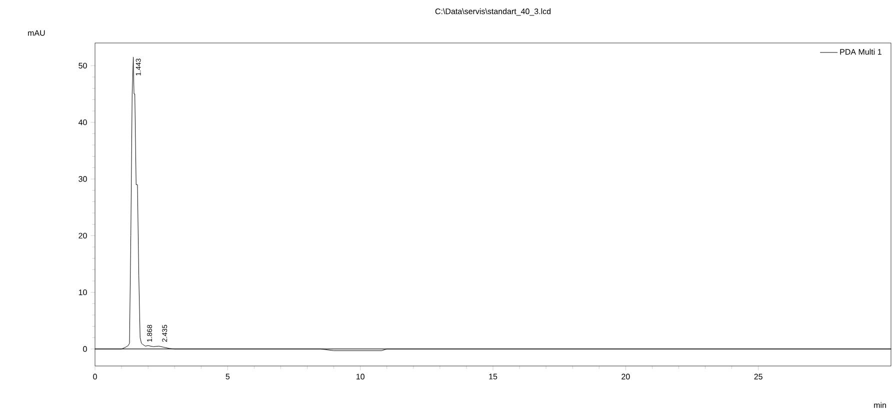  What do you see at coordinates (82, 179) in the screenshot?
I see `y-tick-label: 30` at bounding box center [82, 179].